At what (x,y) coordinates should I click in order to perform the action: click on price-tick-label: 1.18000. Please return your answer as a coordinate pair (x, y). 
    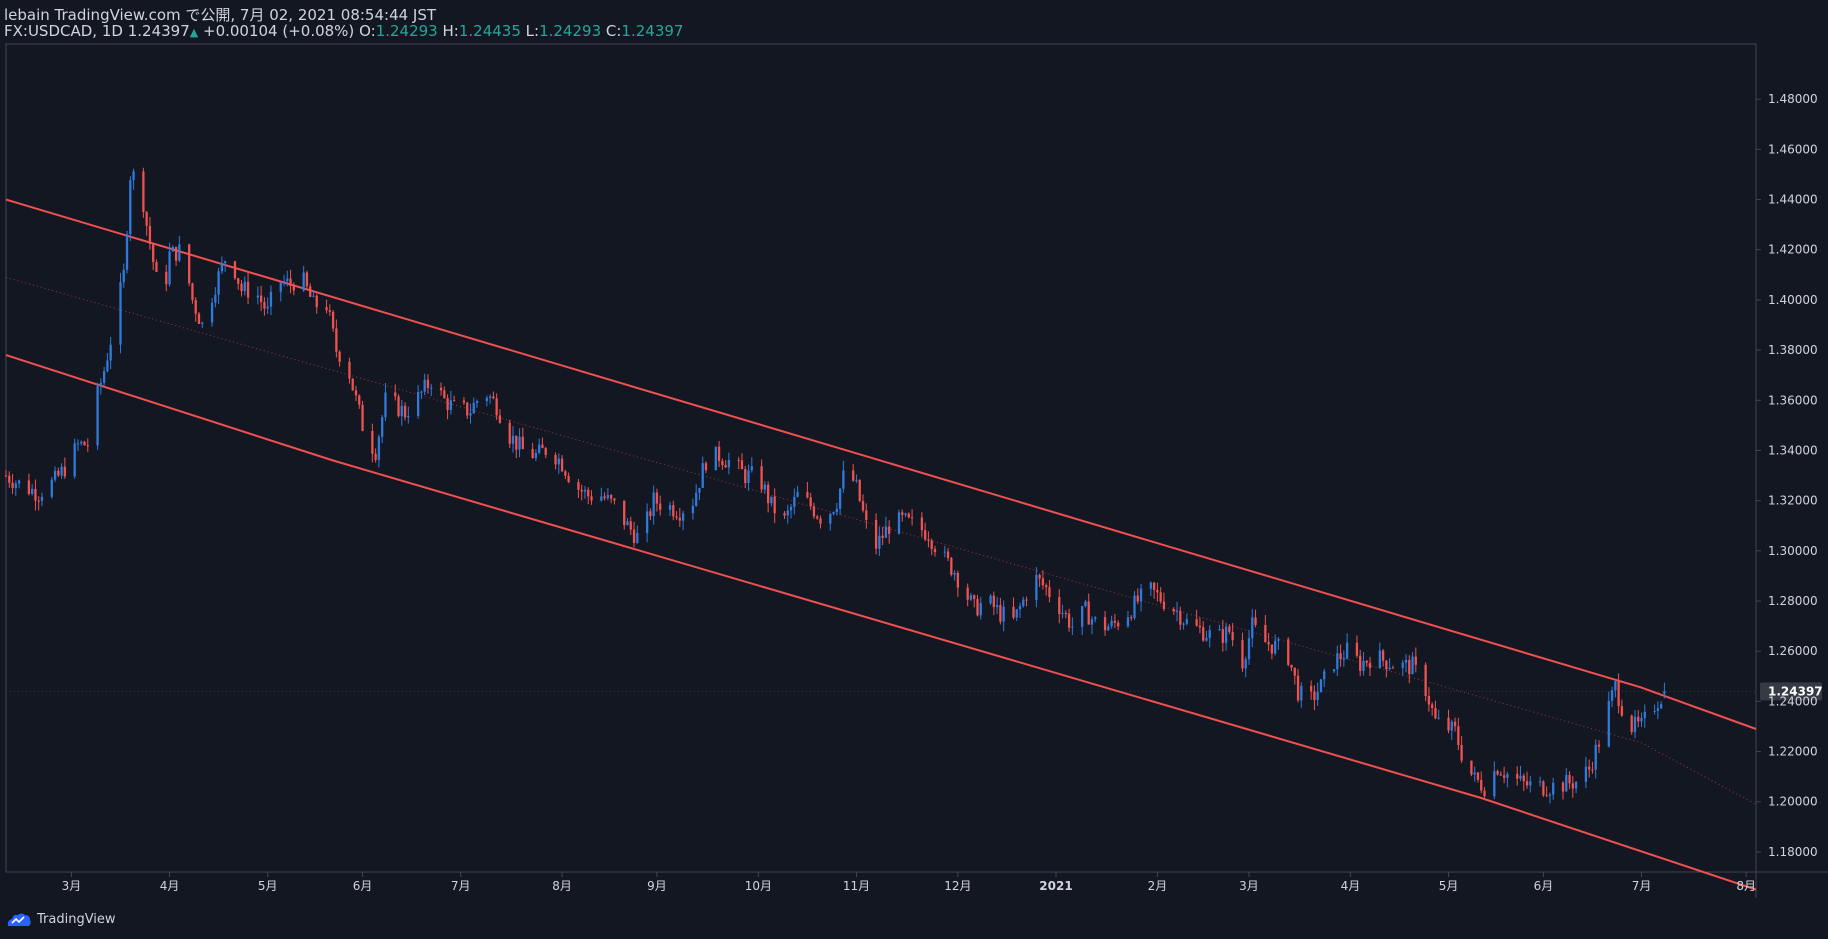
    Looking at the image, I should click on (1793, 852).